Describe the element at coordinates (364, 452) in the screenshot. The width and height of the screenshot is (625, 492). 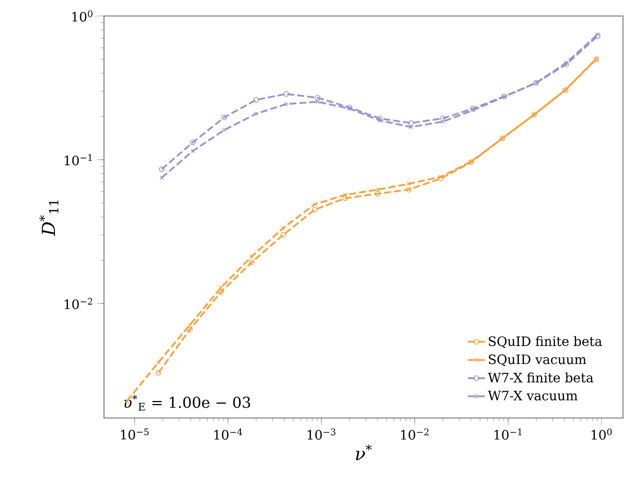
I see `x-axis-title: ν$^{*}$` at that location.